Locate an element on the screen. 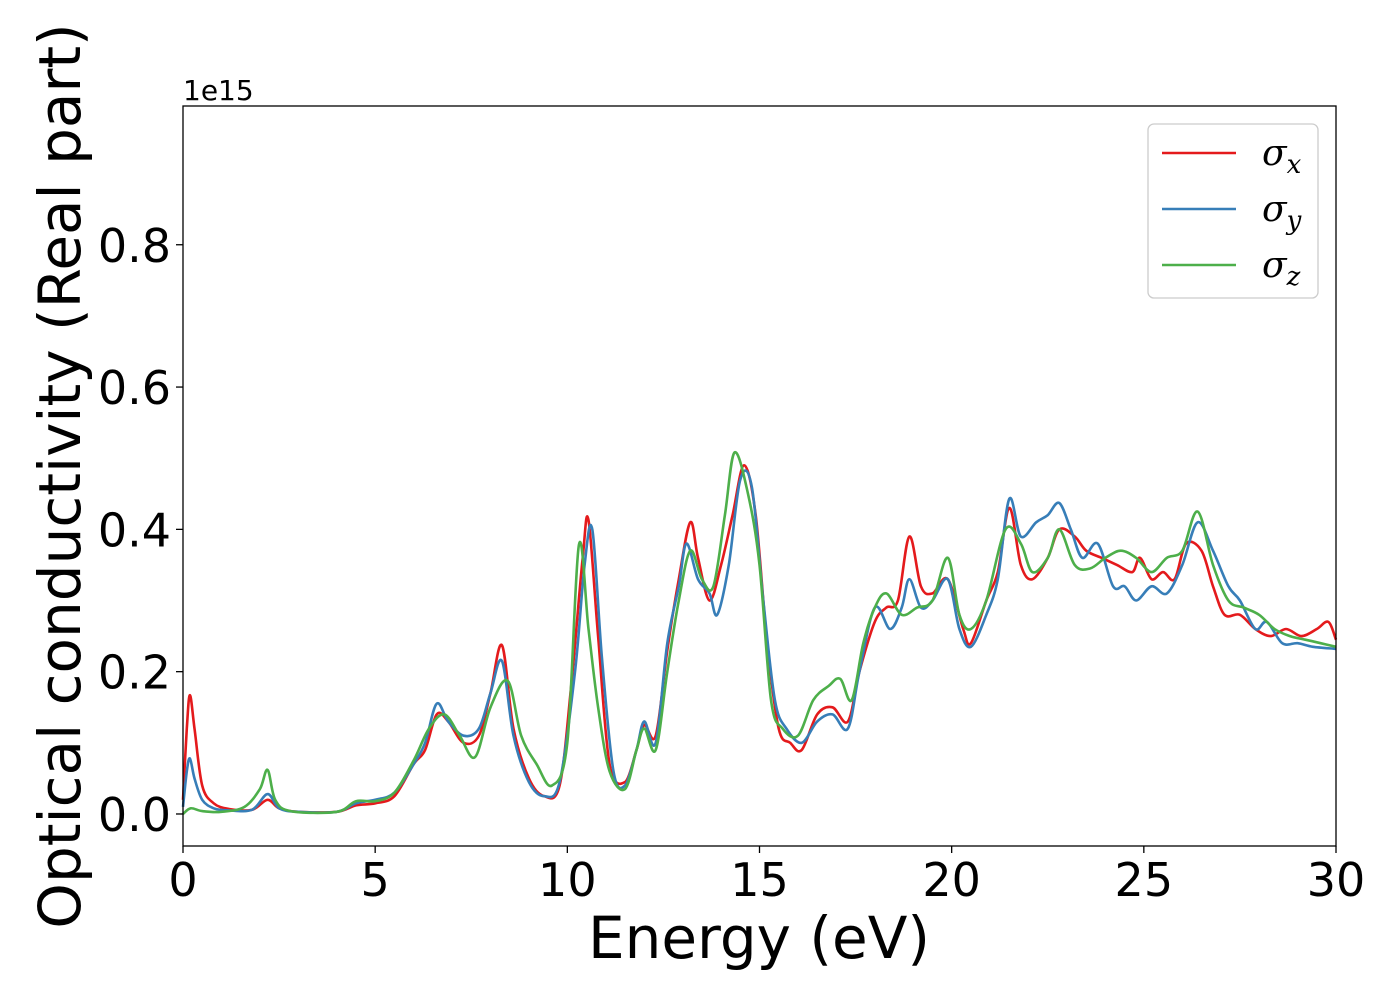 Image resolution: width=1400 pixels, height=1000 pixels. x-tick-label-5: 25 is located at coordinates (1144, 880).